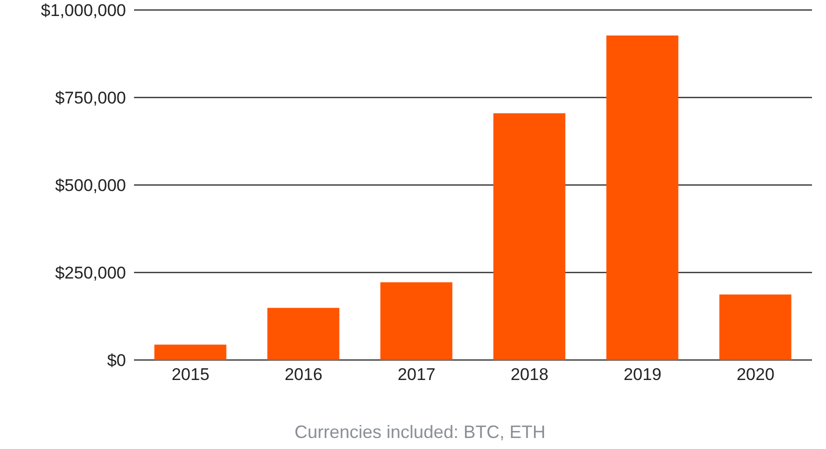 The width and height of the screenshot is (826, 449). What do you see at coordinates (90, 273) in the screenshot?
I see `y-tick-label: $250,000` at bounding box center [90, 273].